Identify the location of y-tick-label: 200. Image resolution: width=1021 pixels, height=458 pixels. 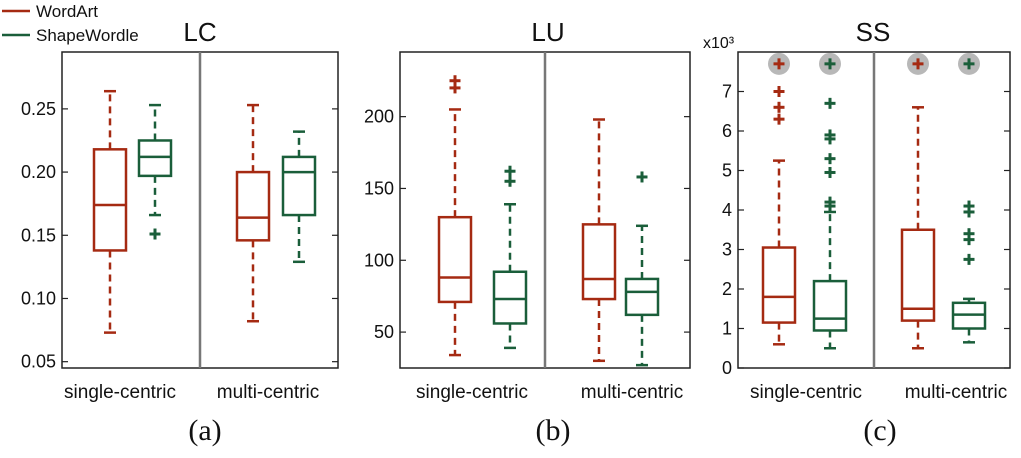
(379, 117).